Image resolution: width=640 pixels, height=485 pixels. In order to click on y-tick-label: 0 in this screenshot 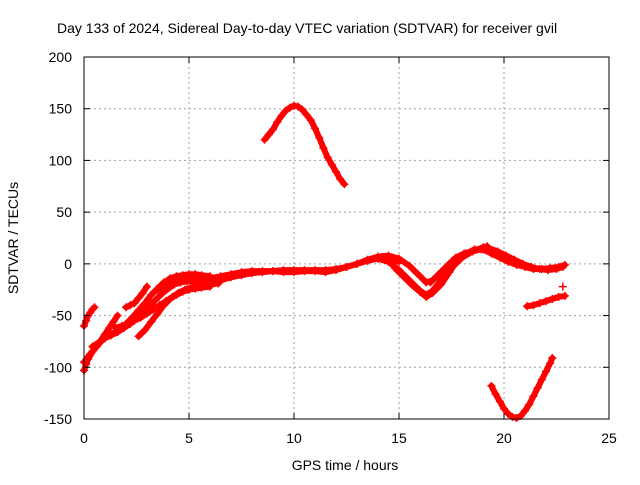, I will do `click(68, 264)`.